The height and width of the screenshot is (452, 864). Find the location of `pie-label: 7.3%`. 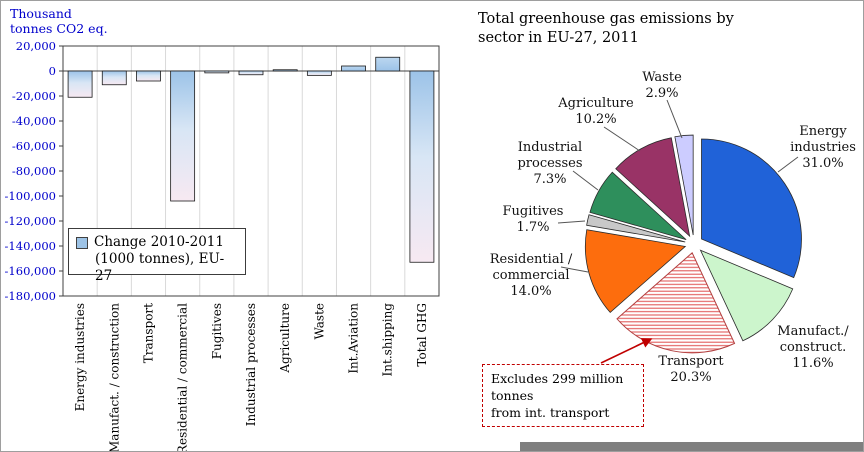

pie-label: 7.3% is located at coordinates (549, 179).